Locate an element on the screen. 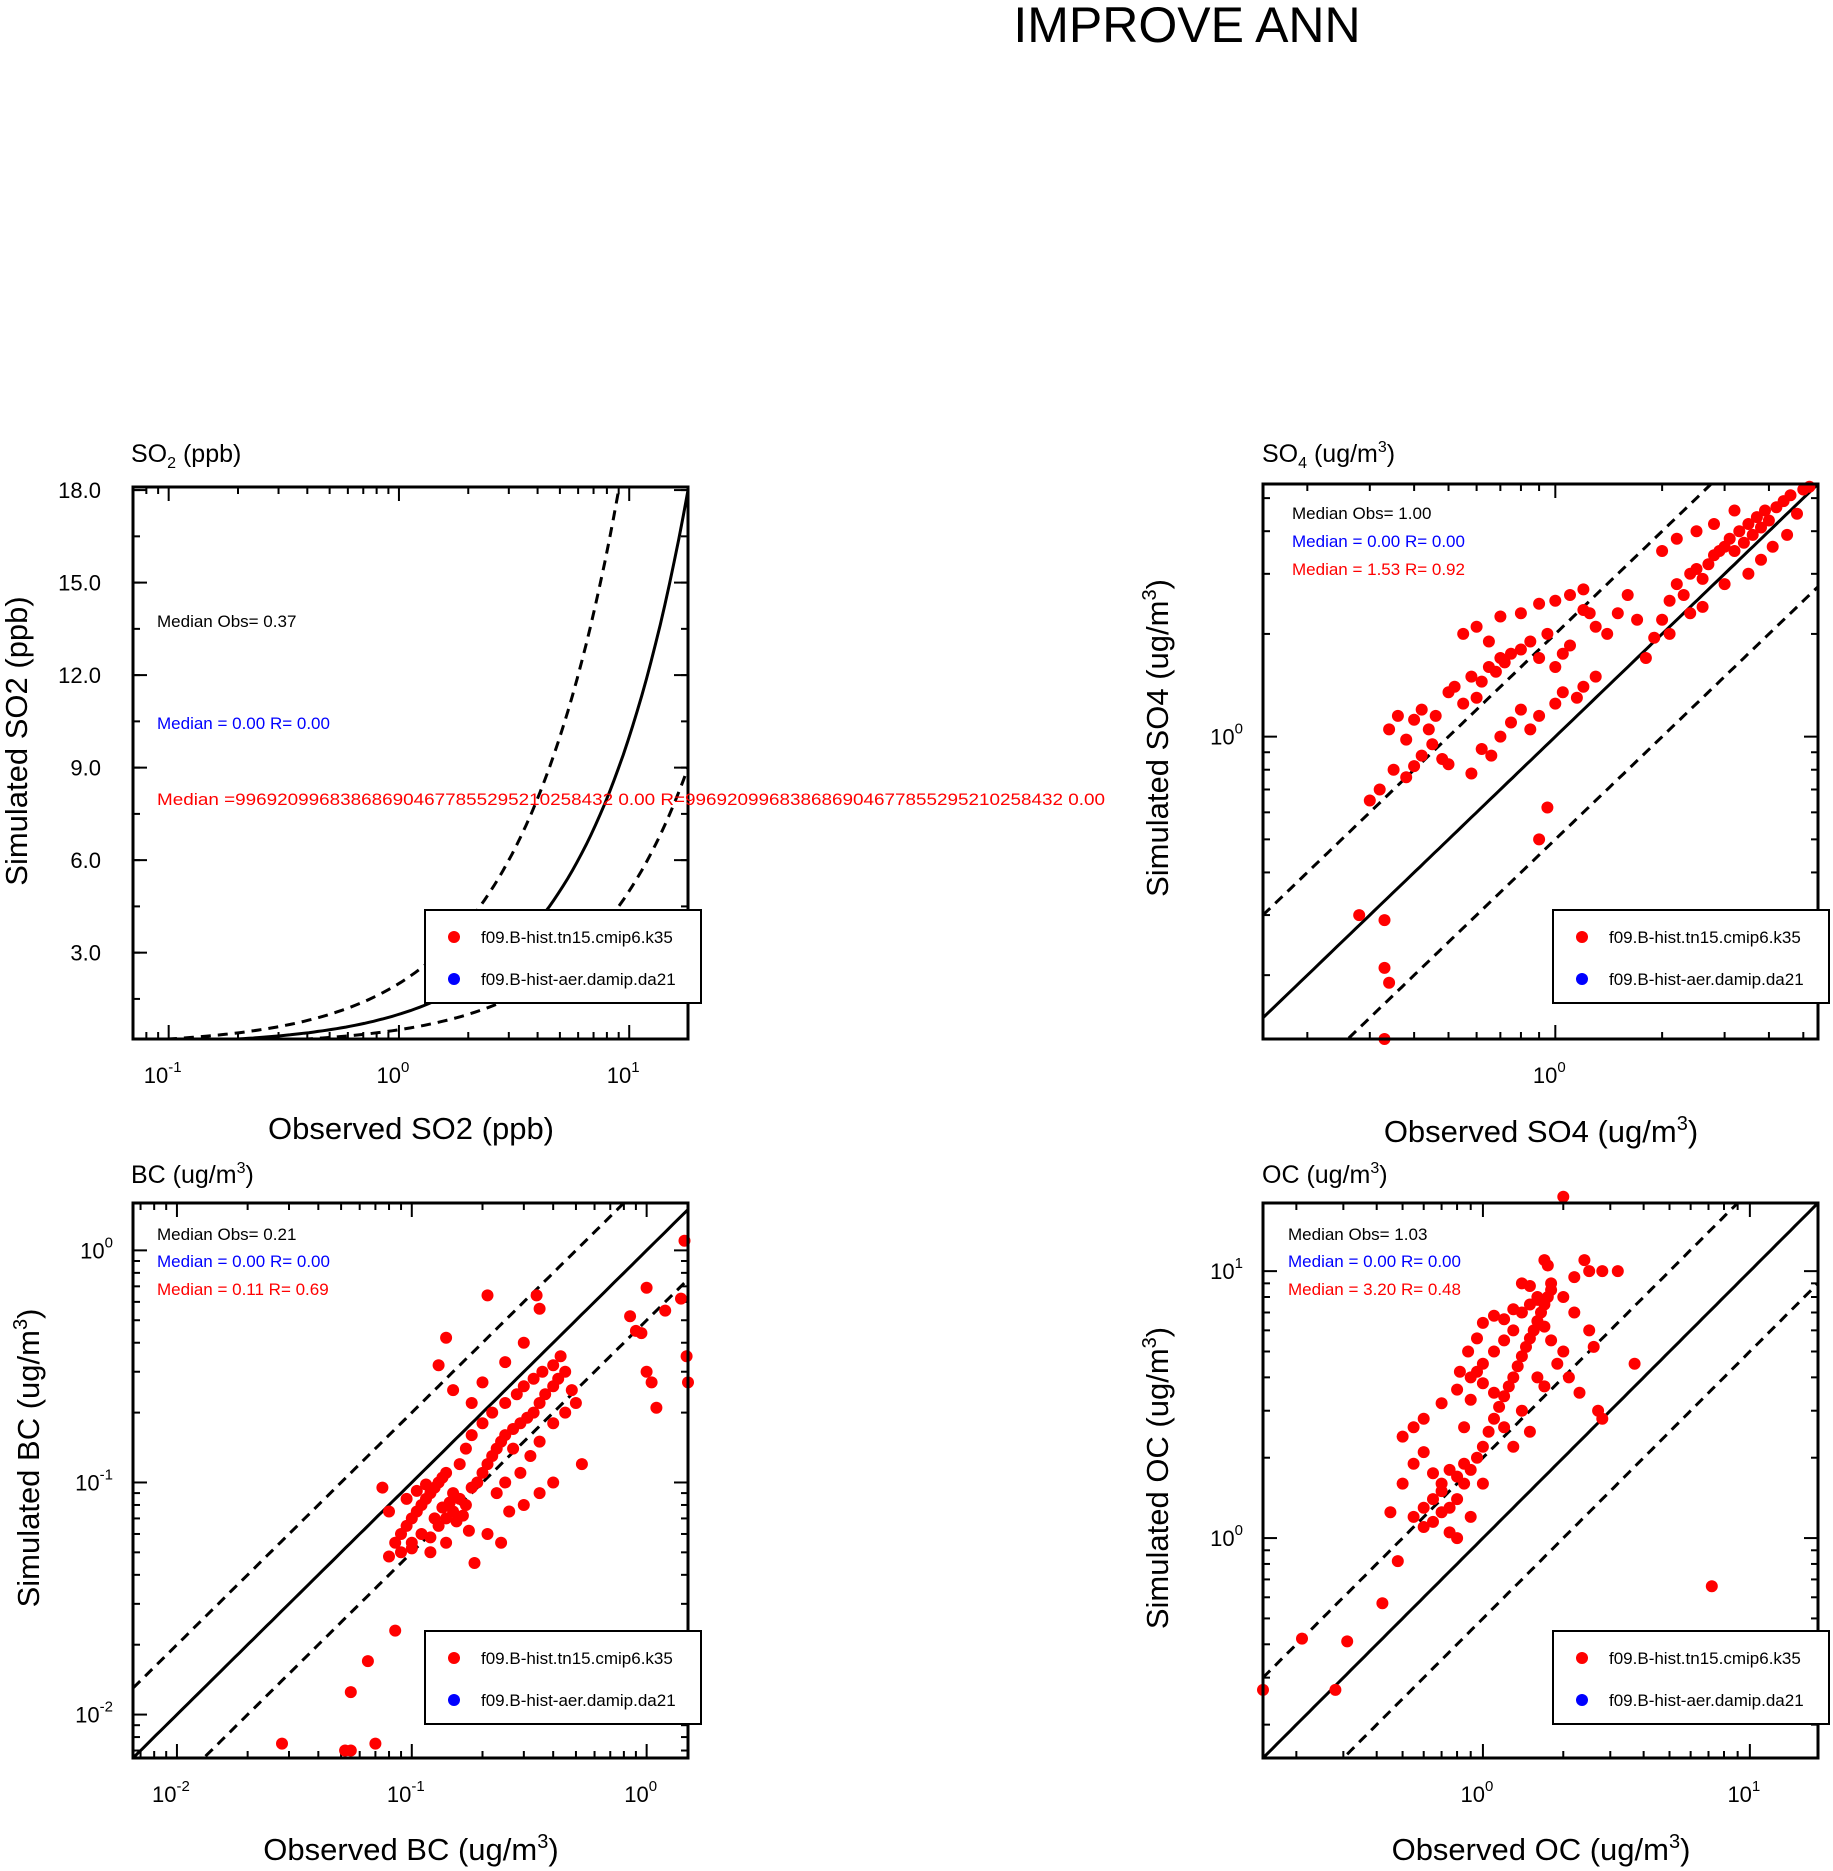  panel-title: SO2 (ppb) is located at coordinates (186, 456).